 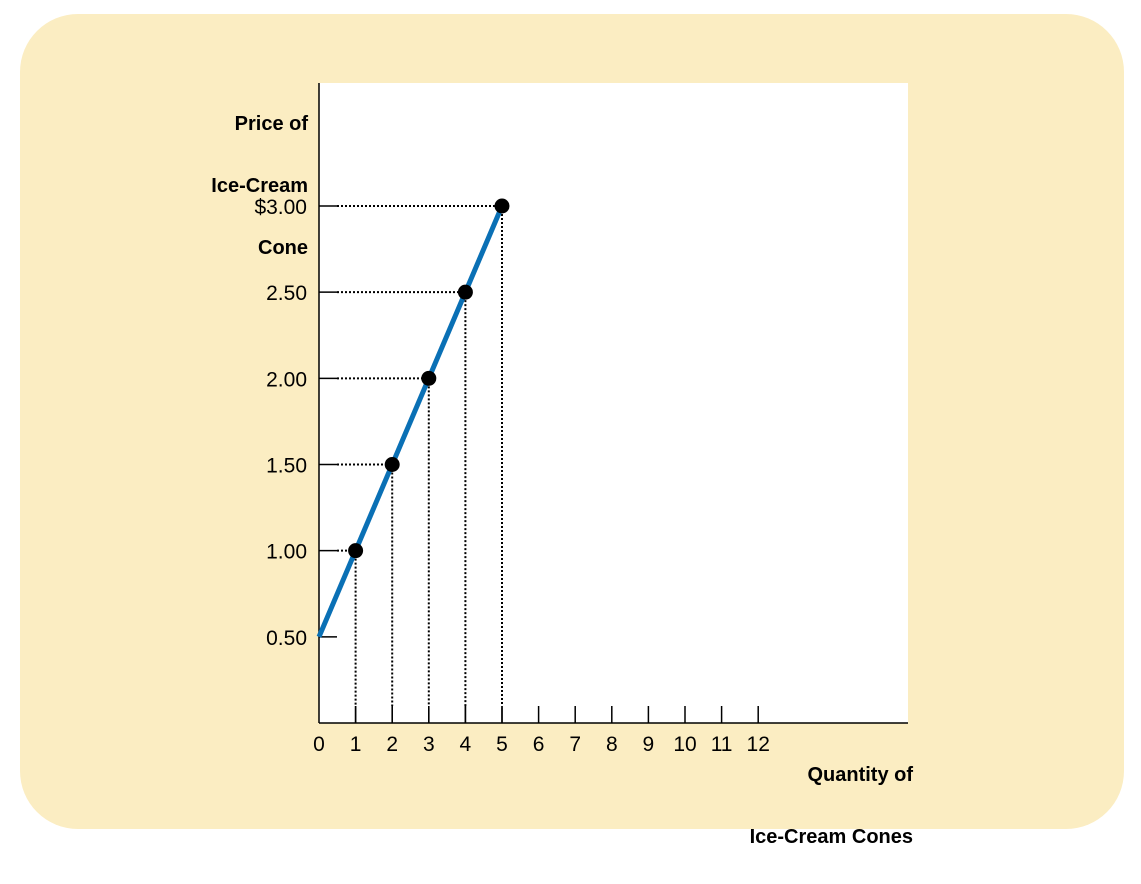 I want to click on x-tick-label-1: 1, so click(x=356, y=744).